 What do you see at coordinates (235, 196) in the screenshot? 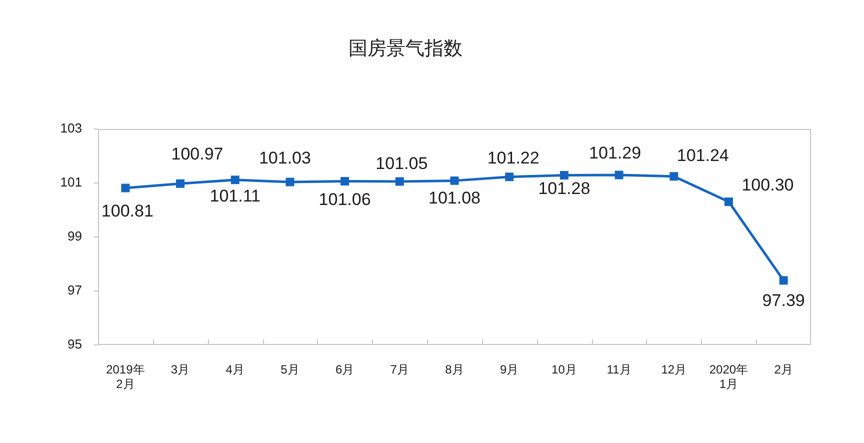
I see `data-label: 101.11` at bounding box center [235, 196].